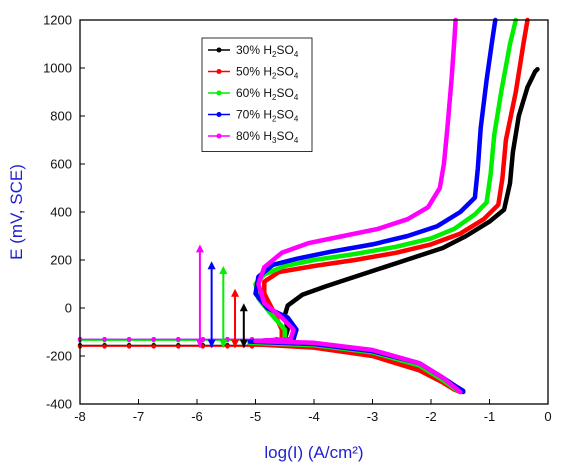 Image resolution: width=569 pixels, height=470 pixels. I want to click on arrow-50-up-head, so click(235, 292).